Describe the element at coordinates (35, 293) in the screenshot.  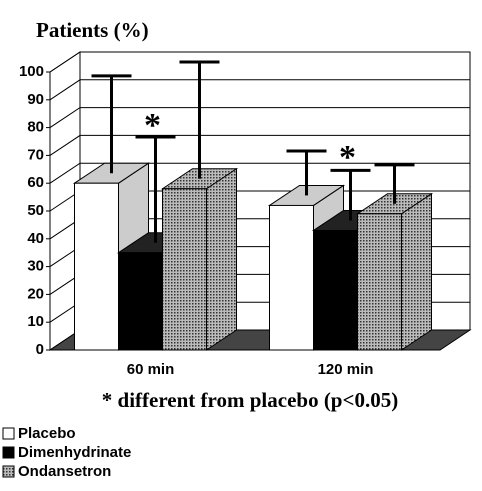
I see `y-tick-label: 20` at that location.